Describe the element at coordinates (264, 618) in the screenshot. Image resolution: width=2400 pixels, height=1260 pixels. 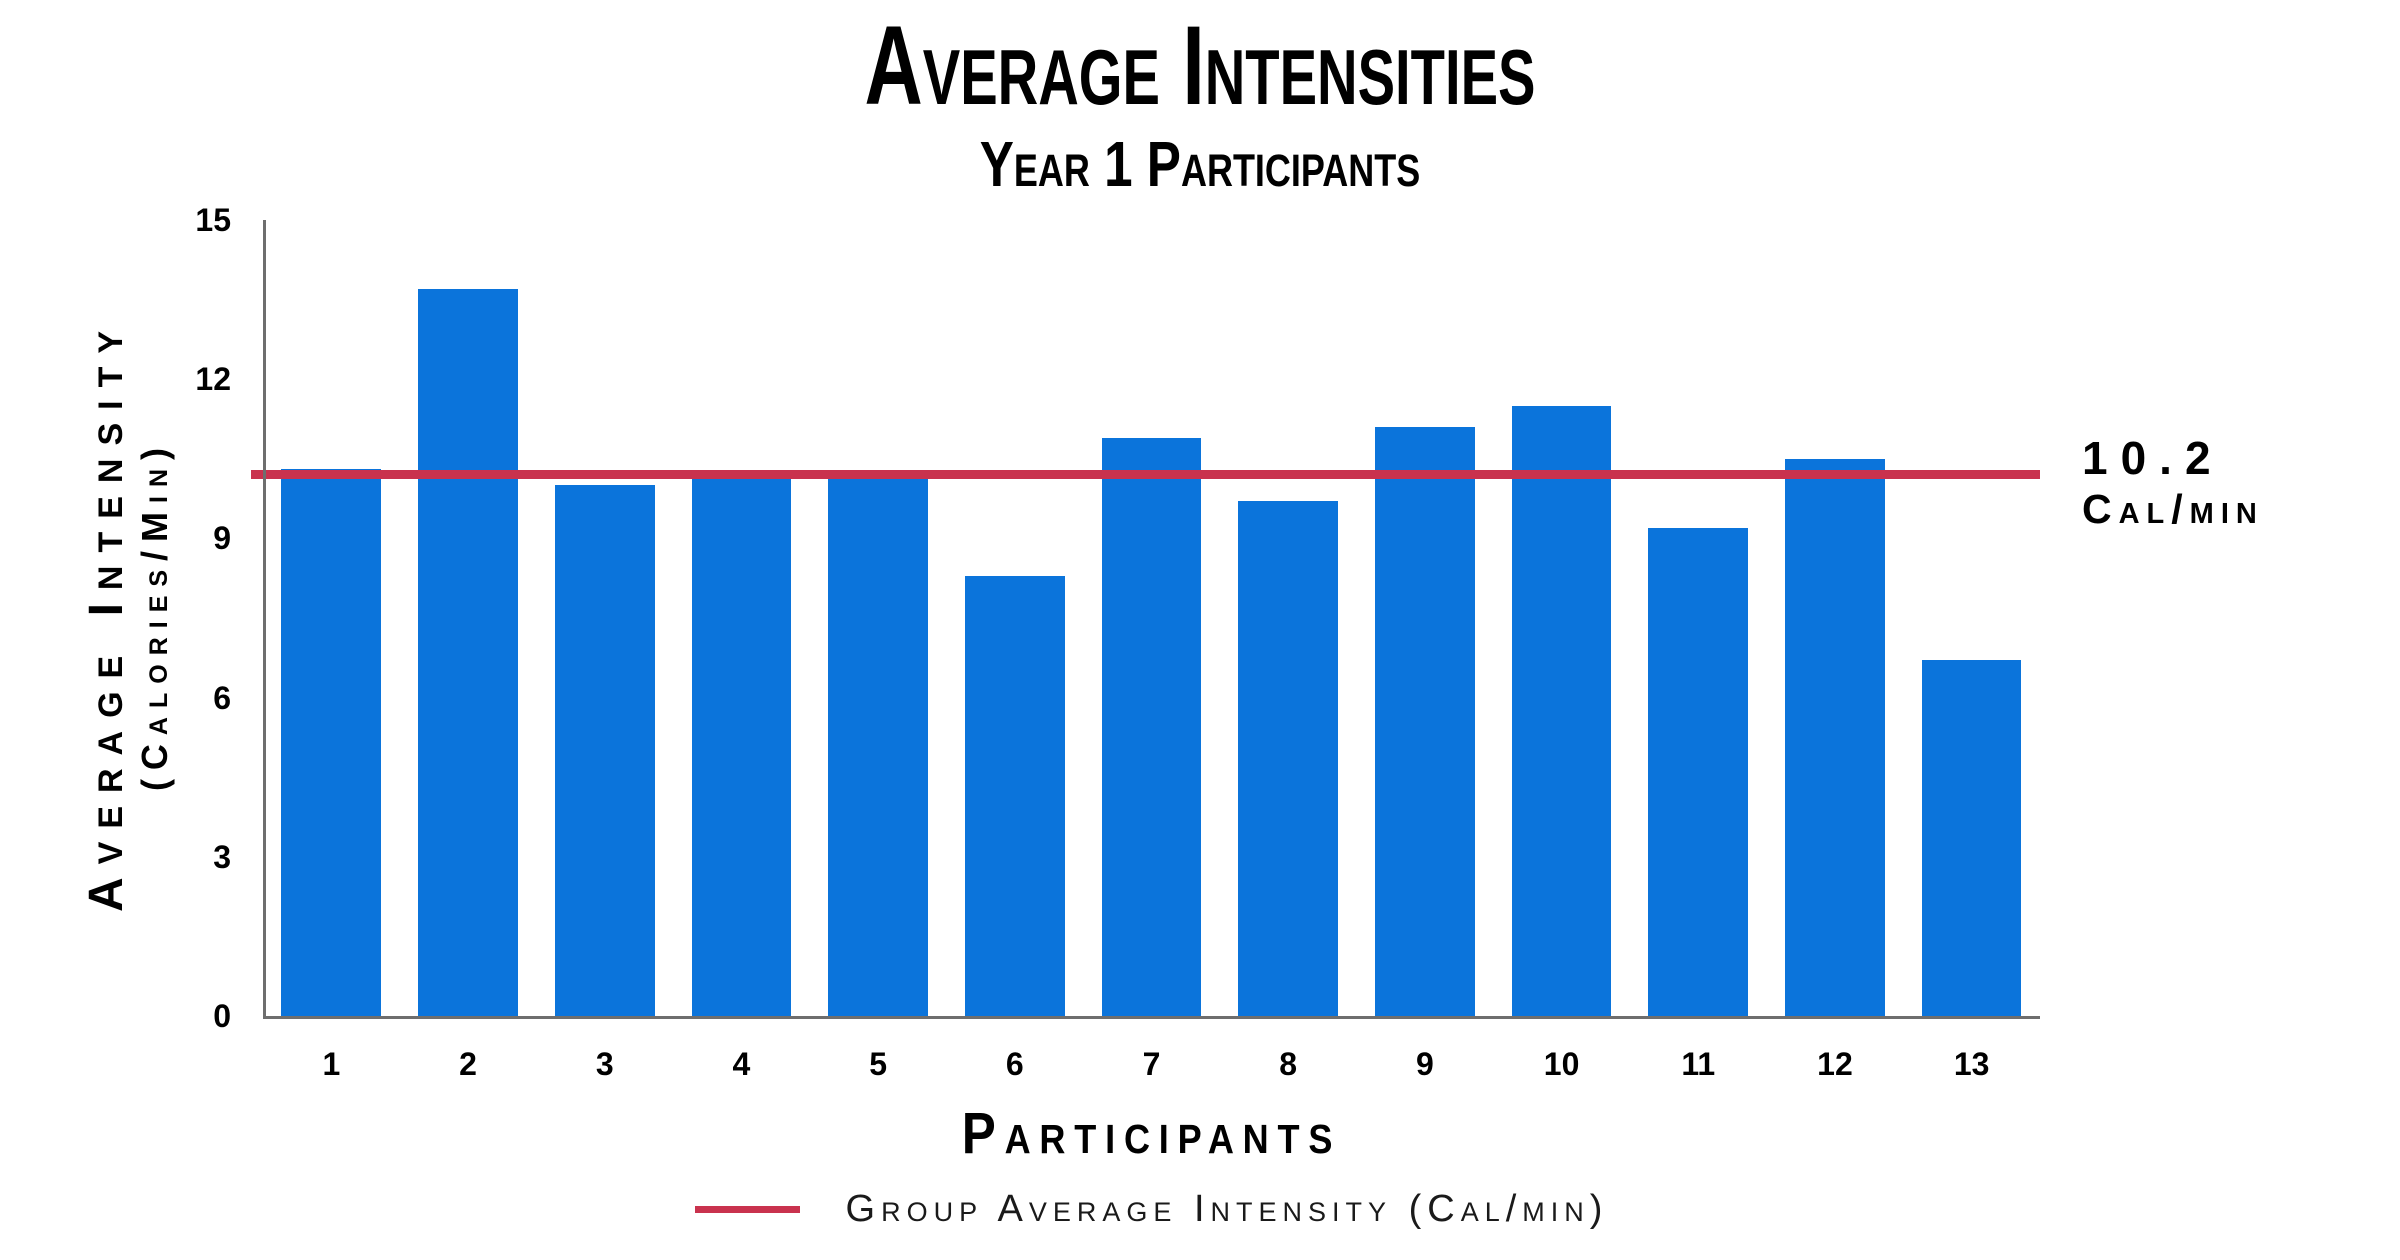
I see `y-axis-line` at that location.